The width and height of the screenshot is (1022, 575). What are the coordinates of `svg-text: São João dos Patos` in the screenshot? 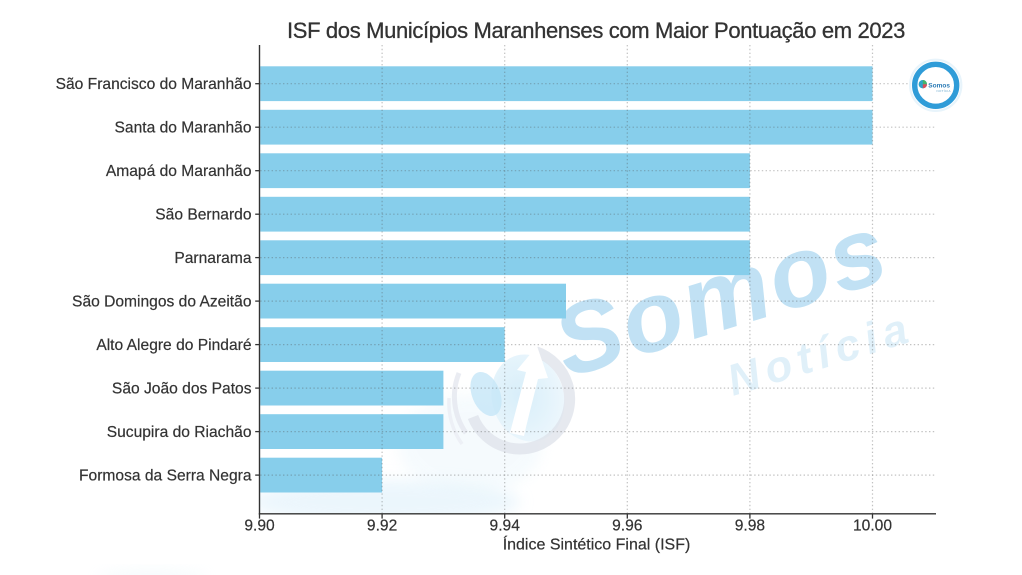 It's located at (182, 389).